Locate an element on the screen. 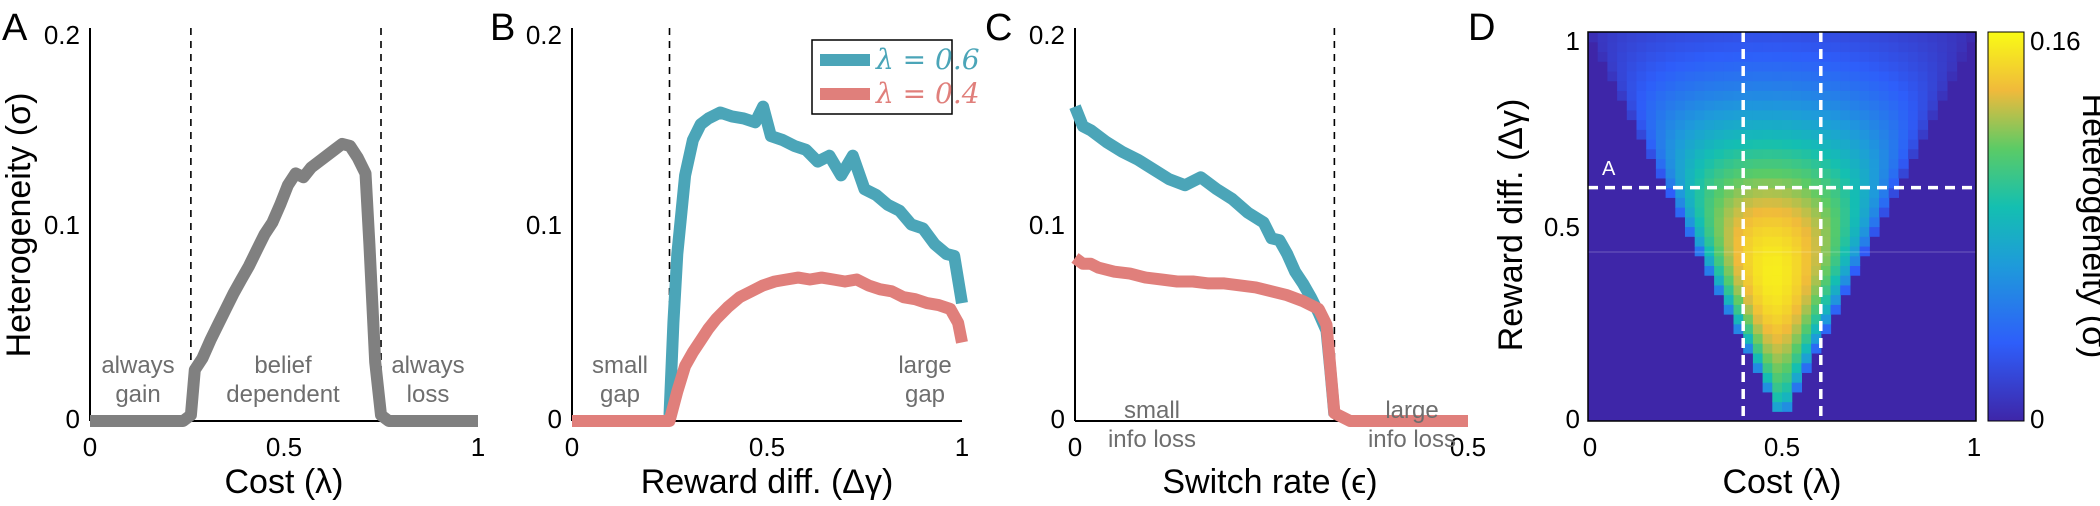 This screenshot has width=2100, height=506. panel-d-x-axis-label: Cost (λ) is located at coordinates (1782, 482).